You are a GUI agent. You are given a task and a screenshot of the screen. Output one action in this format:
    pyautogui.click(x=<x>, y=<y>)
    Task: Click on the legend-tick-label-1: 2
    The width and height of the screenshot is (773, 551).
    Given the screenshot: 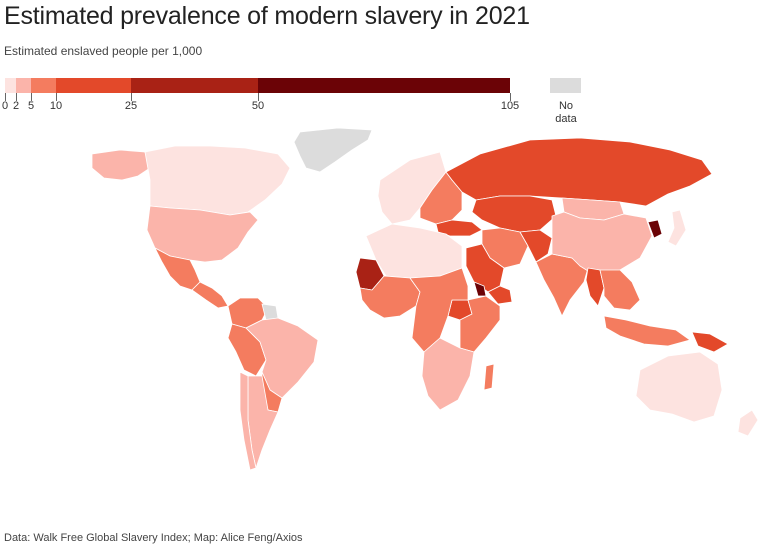 What is the action you would take?
    pyautogui.click(x=16, y=106)
    